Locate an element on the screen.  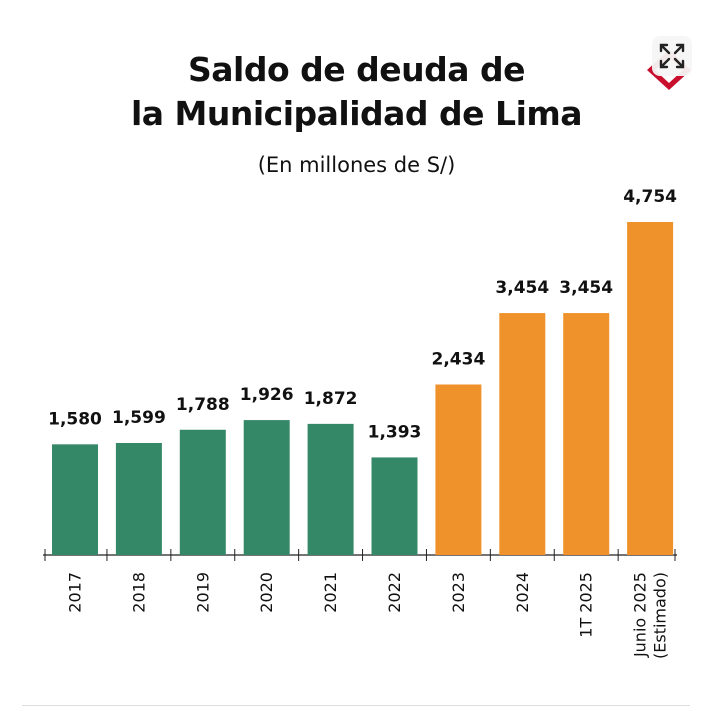
data-label: 1,580 is located at coordinates (75, 419).